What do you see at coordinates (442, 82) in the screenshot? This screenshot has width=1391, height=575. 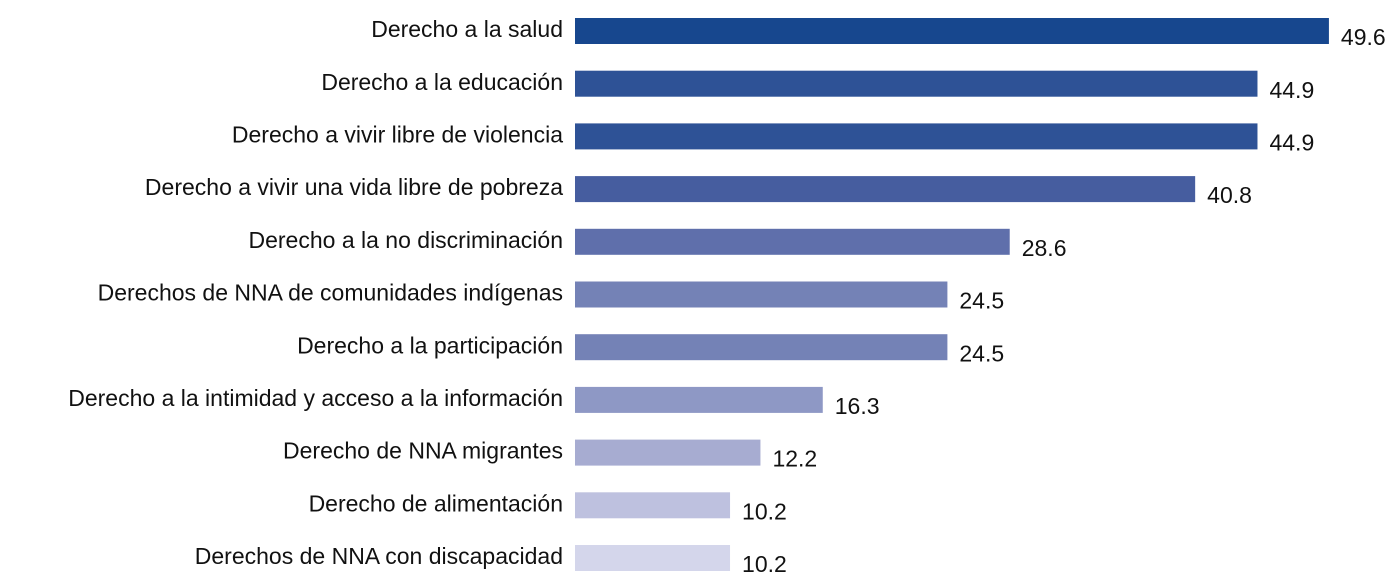 I see `category-label: Derecho a la educación` at bounding box center [442, 82].